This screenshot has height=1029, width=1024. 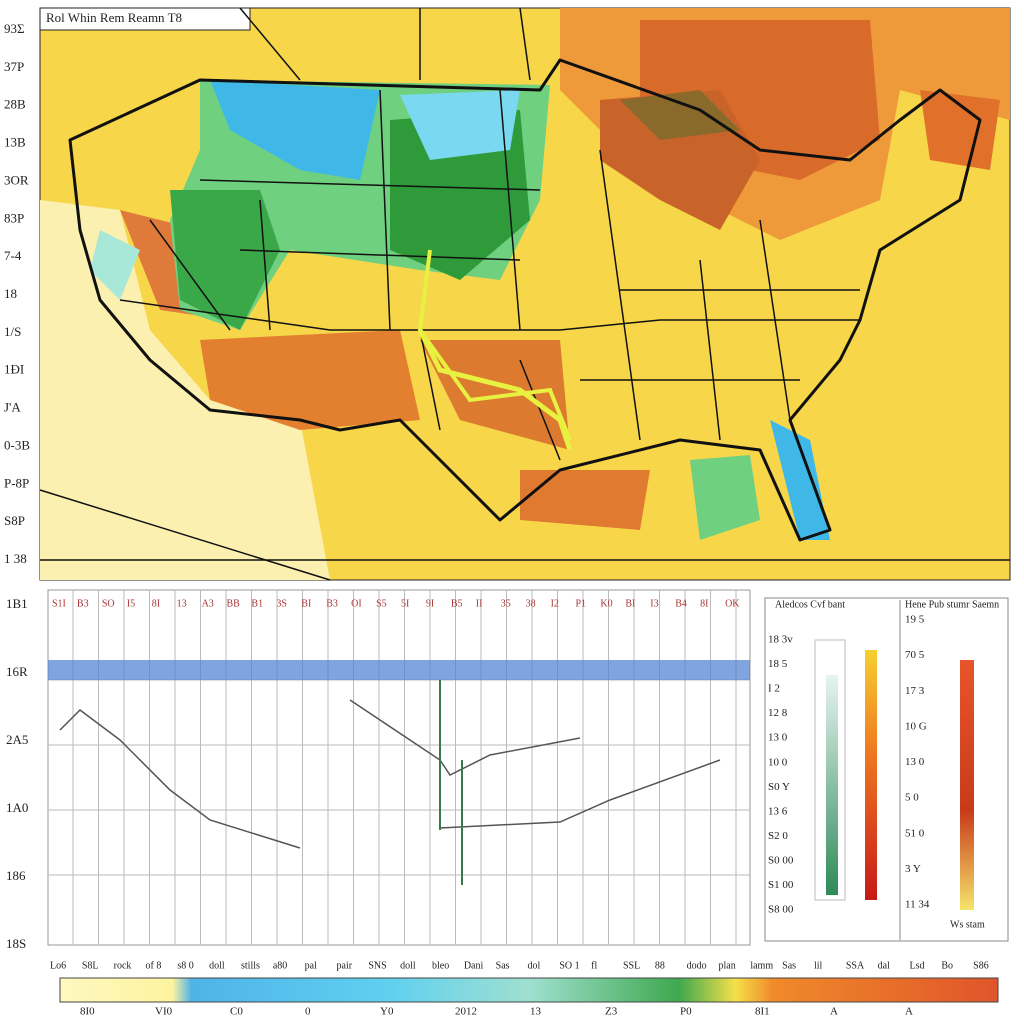 I want to click on panel-bottom-label: stills, so click(x=250, y=965).